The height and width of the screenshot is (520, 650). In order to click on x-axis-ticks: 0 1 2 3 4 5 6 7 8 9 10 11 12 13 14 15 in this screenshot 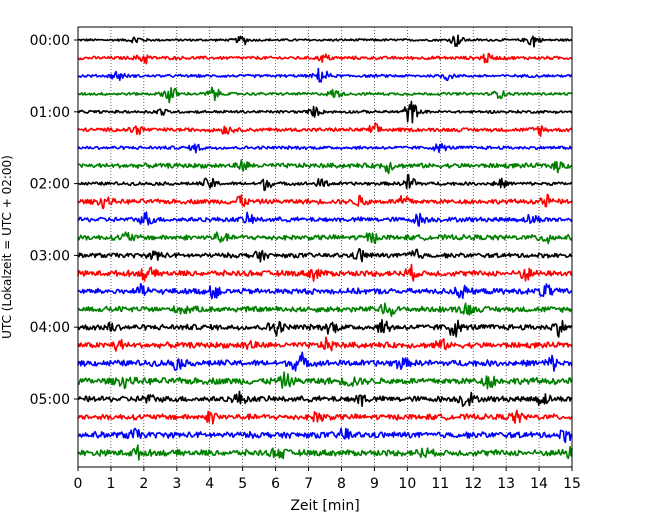, I will do `click(327, 479)`.